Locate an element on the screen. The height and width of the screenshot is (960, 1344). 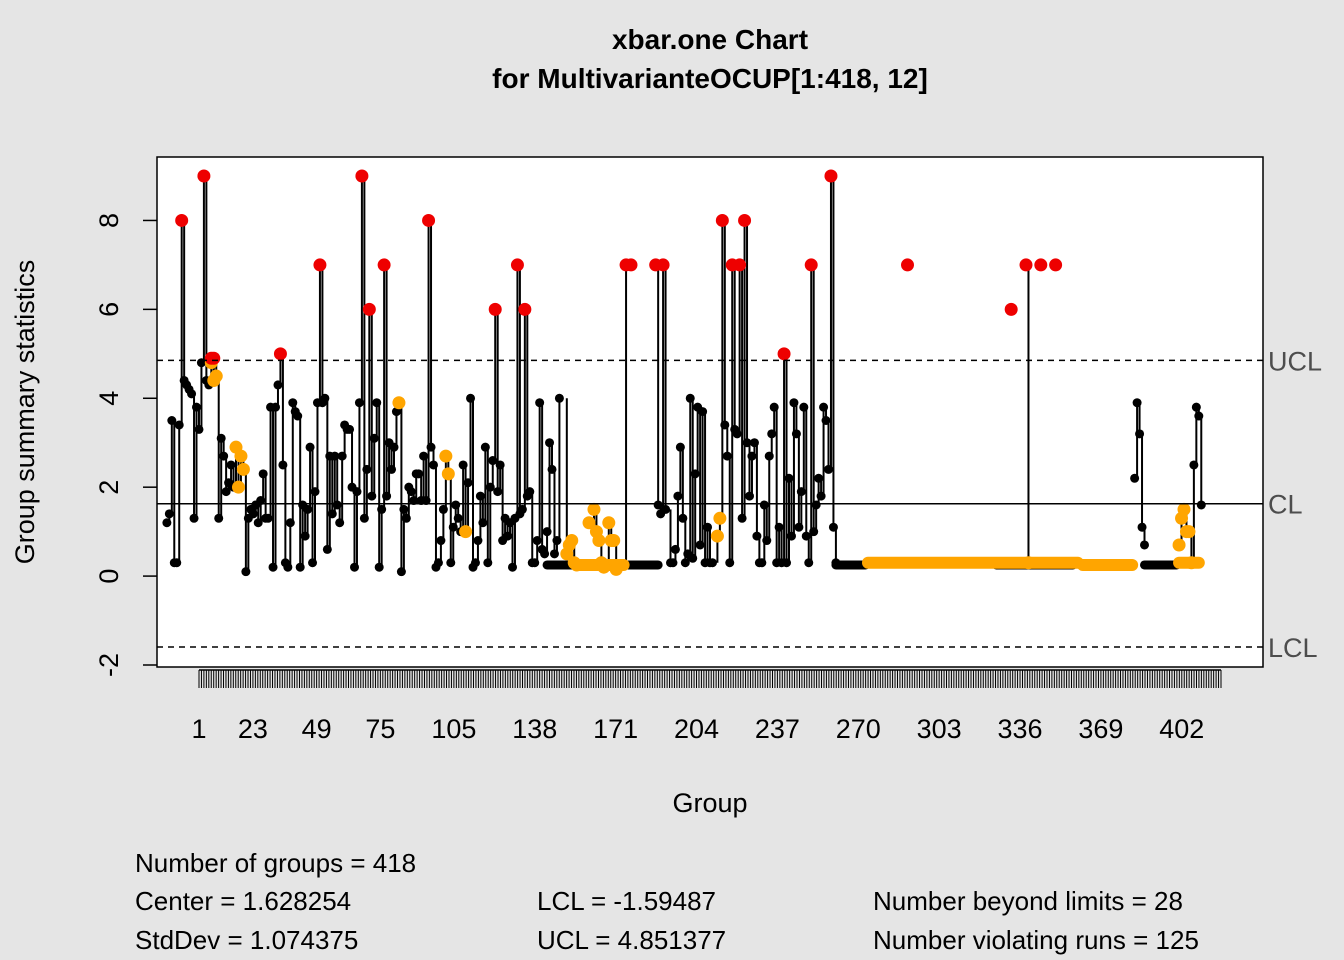
x-tick-label: 303 is located at coordinates (939, 729).